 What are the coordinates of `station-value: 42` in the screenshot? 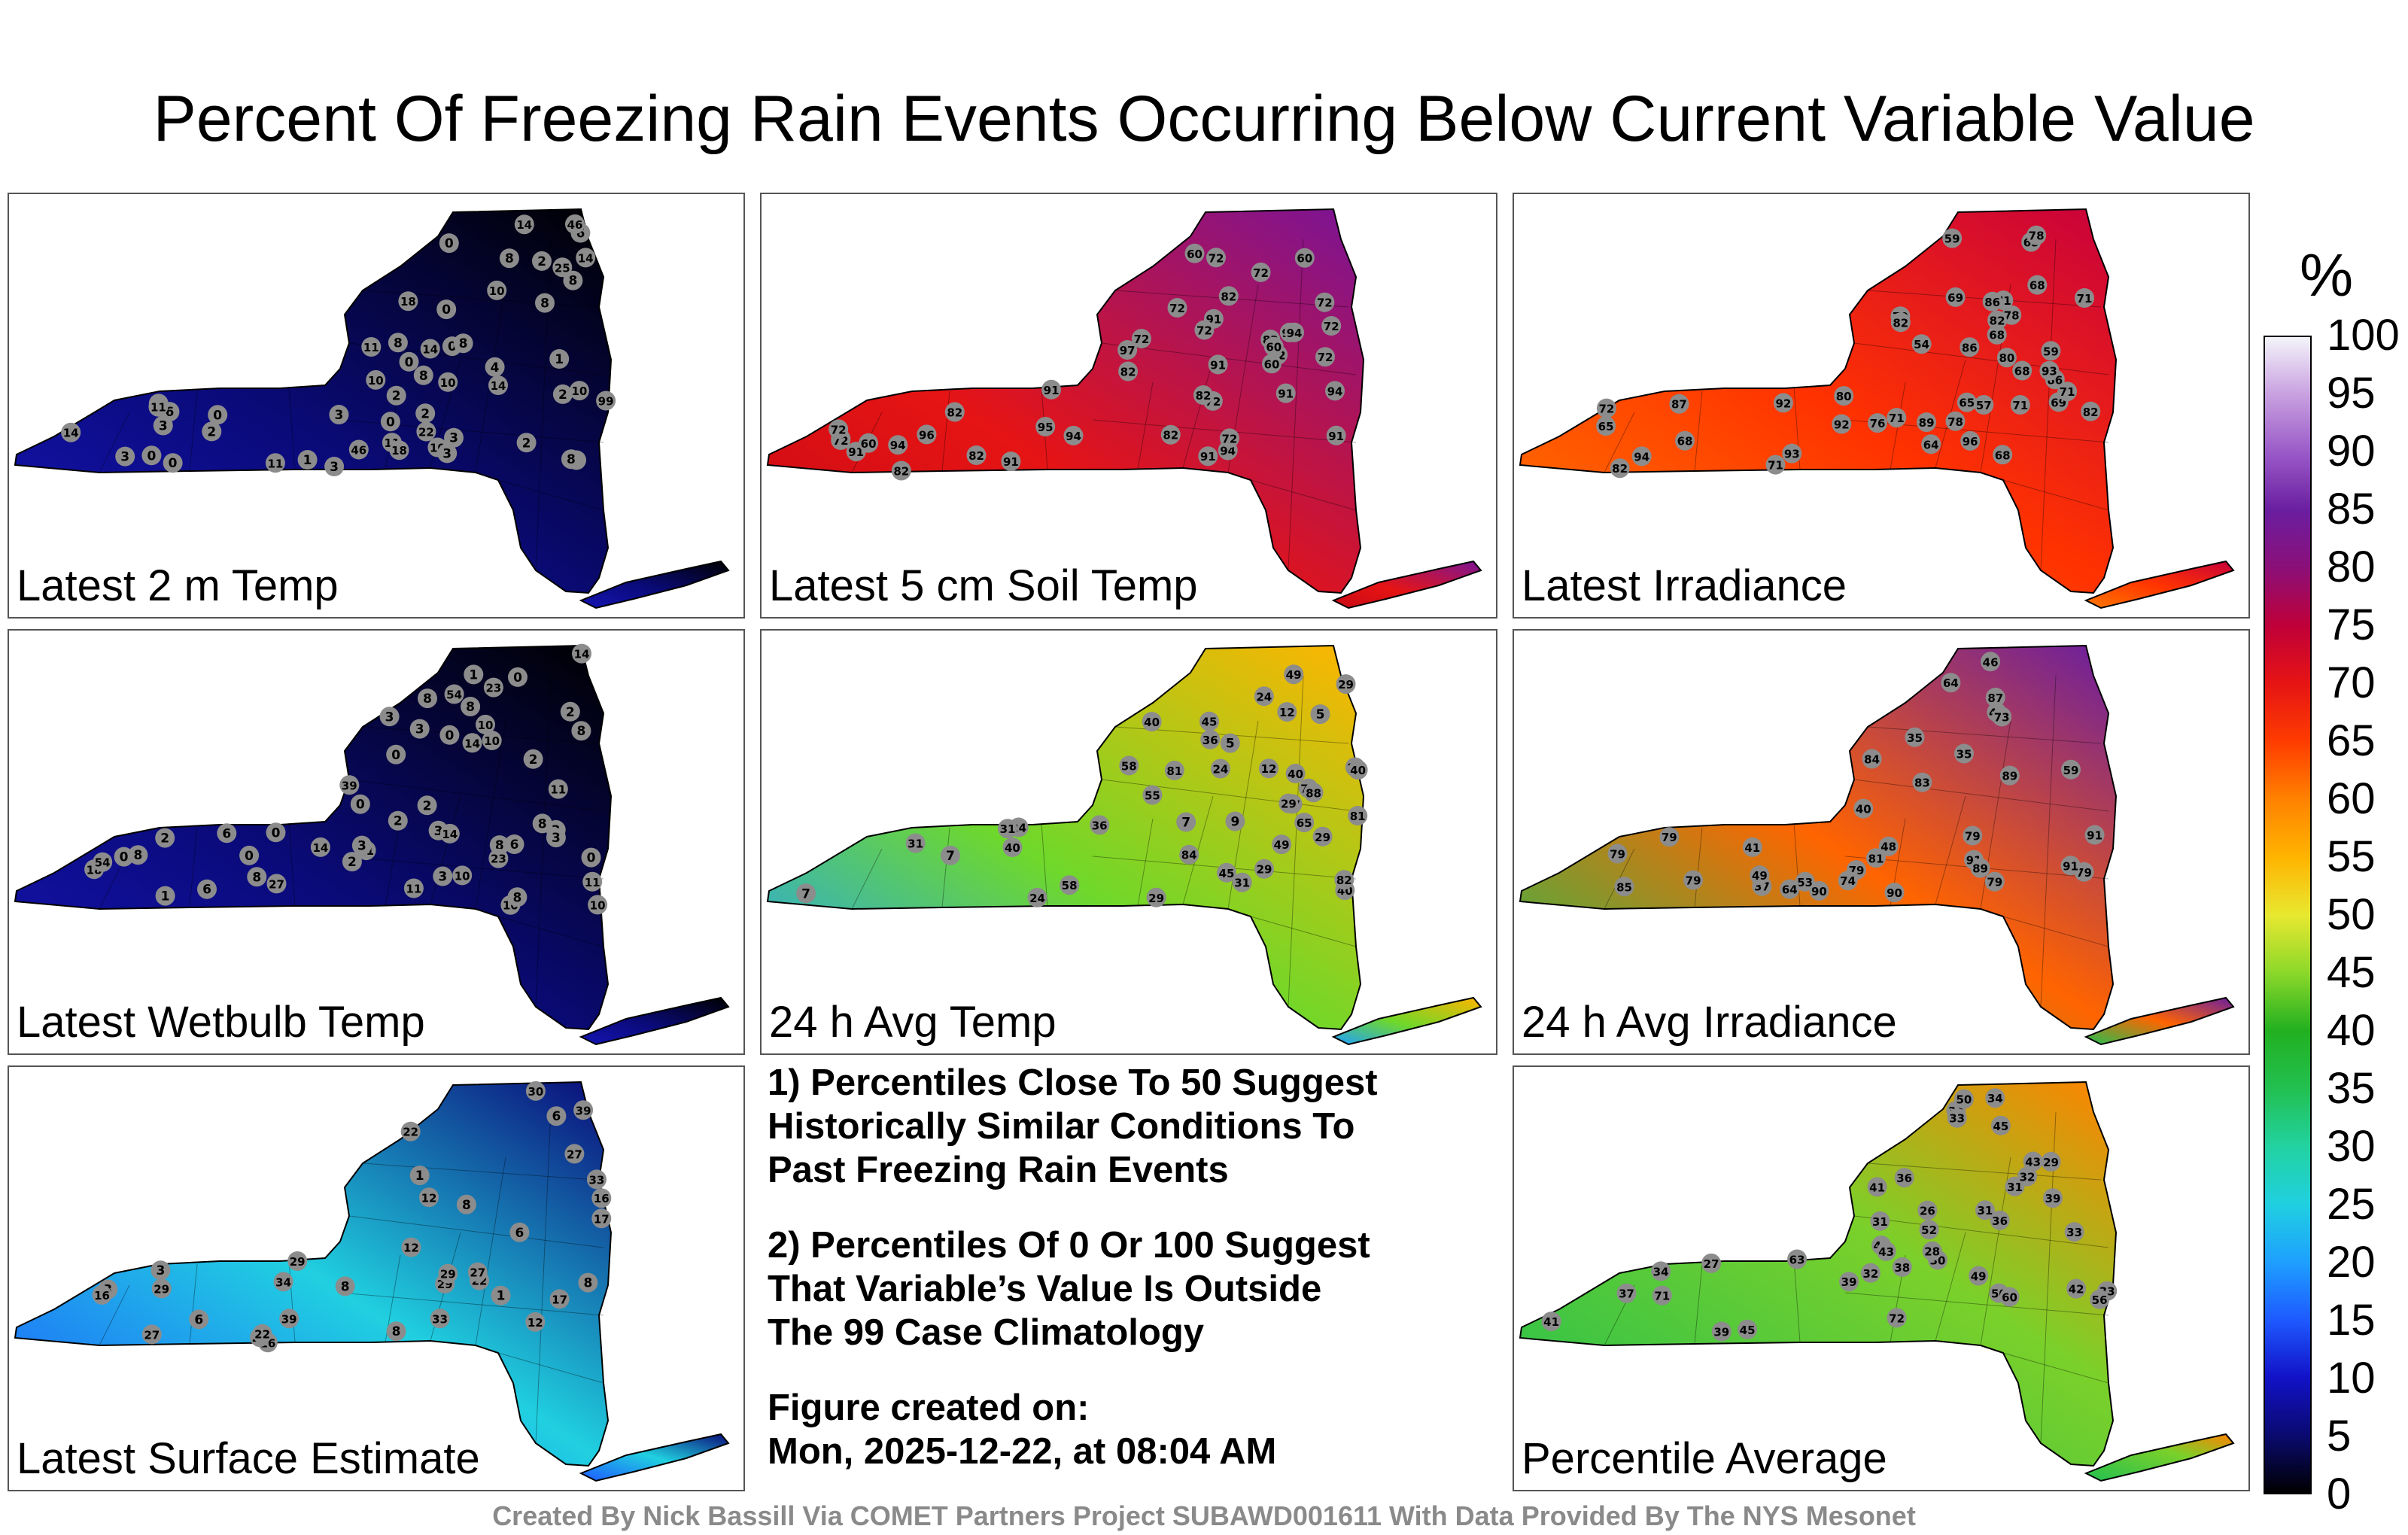 It's located at (2076, 1289).